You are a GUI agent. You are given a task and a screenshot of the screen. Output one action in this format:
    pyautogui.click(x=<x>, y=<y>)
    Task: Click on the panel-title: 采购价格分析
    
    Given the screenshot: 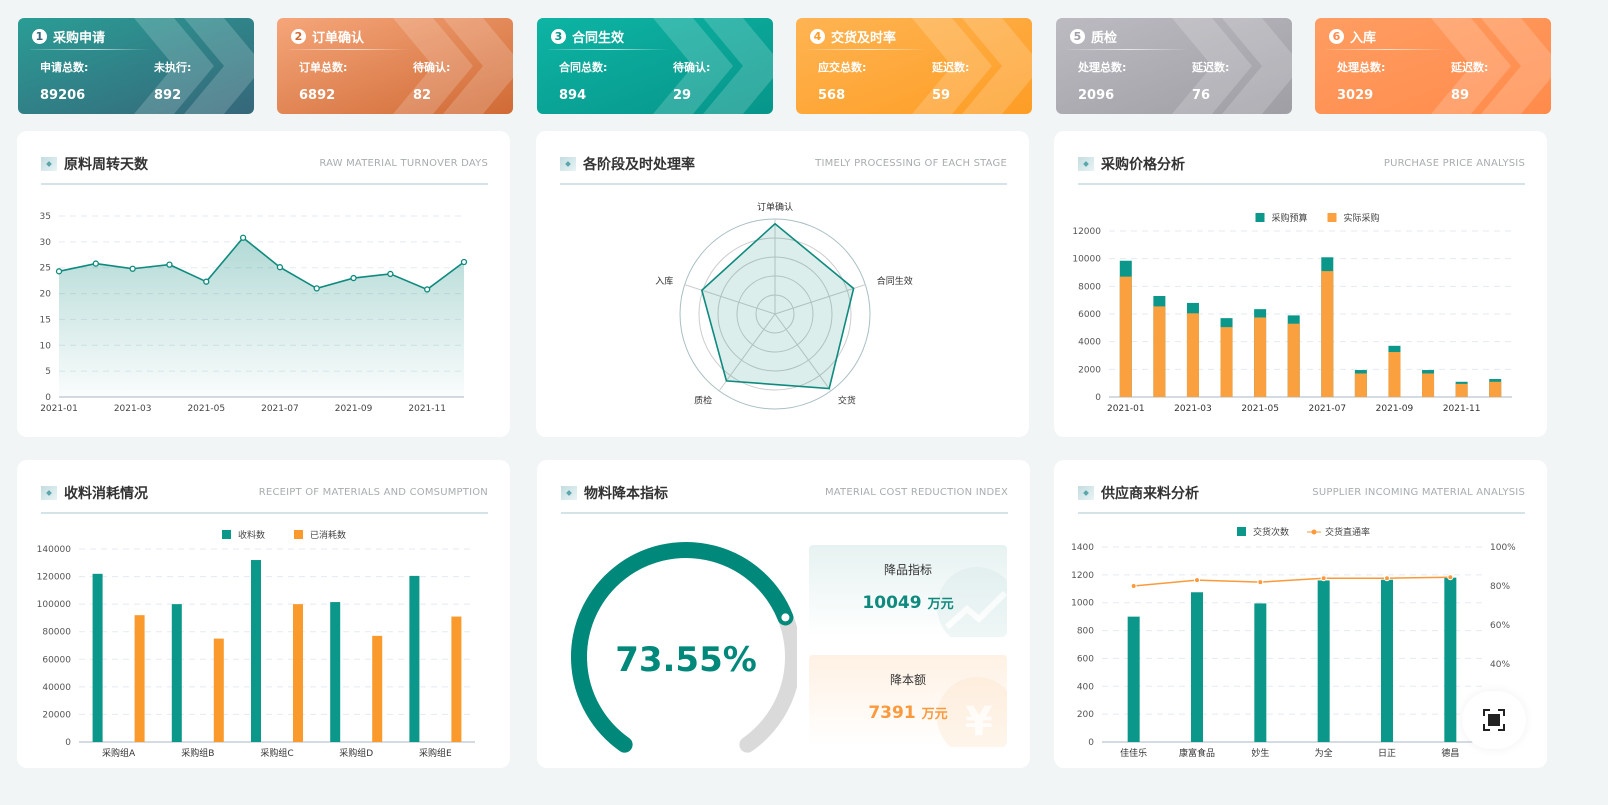 What is the action you would take?
    pyautogui.click(x=1143, y=165)
    